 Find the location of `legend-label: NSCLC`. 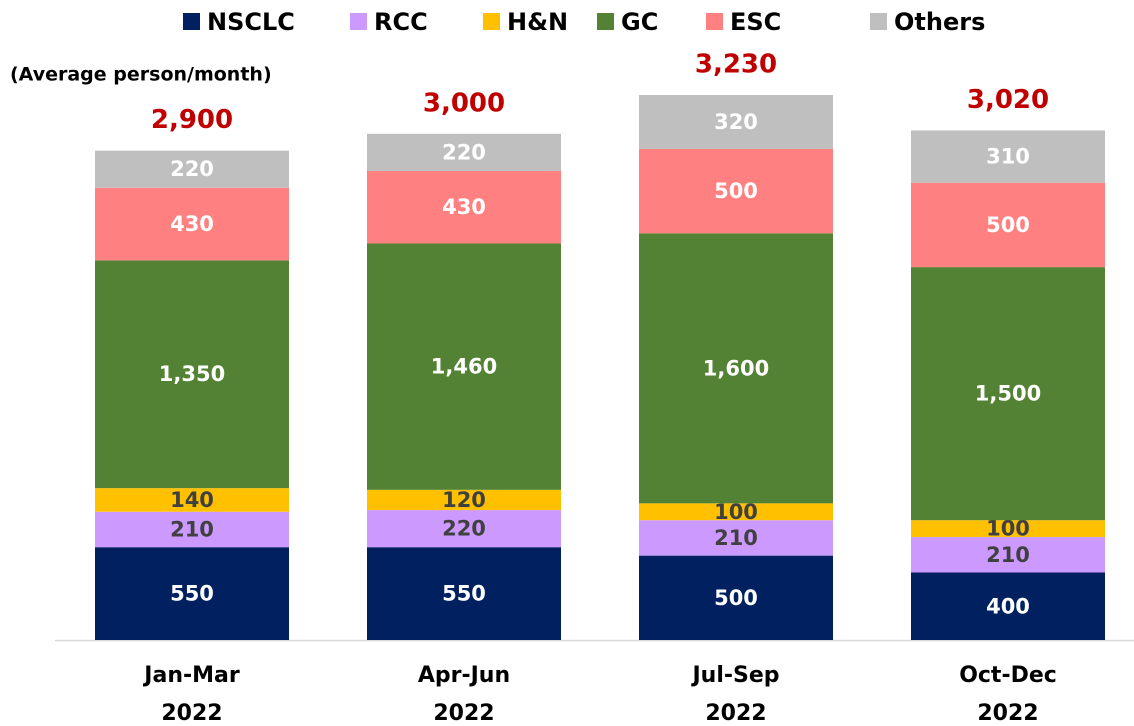

legend-label: NSCLC is located at coordinates (251, 22).